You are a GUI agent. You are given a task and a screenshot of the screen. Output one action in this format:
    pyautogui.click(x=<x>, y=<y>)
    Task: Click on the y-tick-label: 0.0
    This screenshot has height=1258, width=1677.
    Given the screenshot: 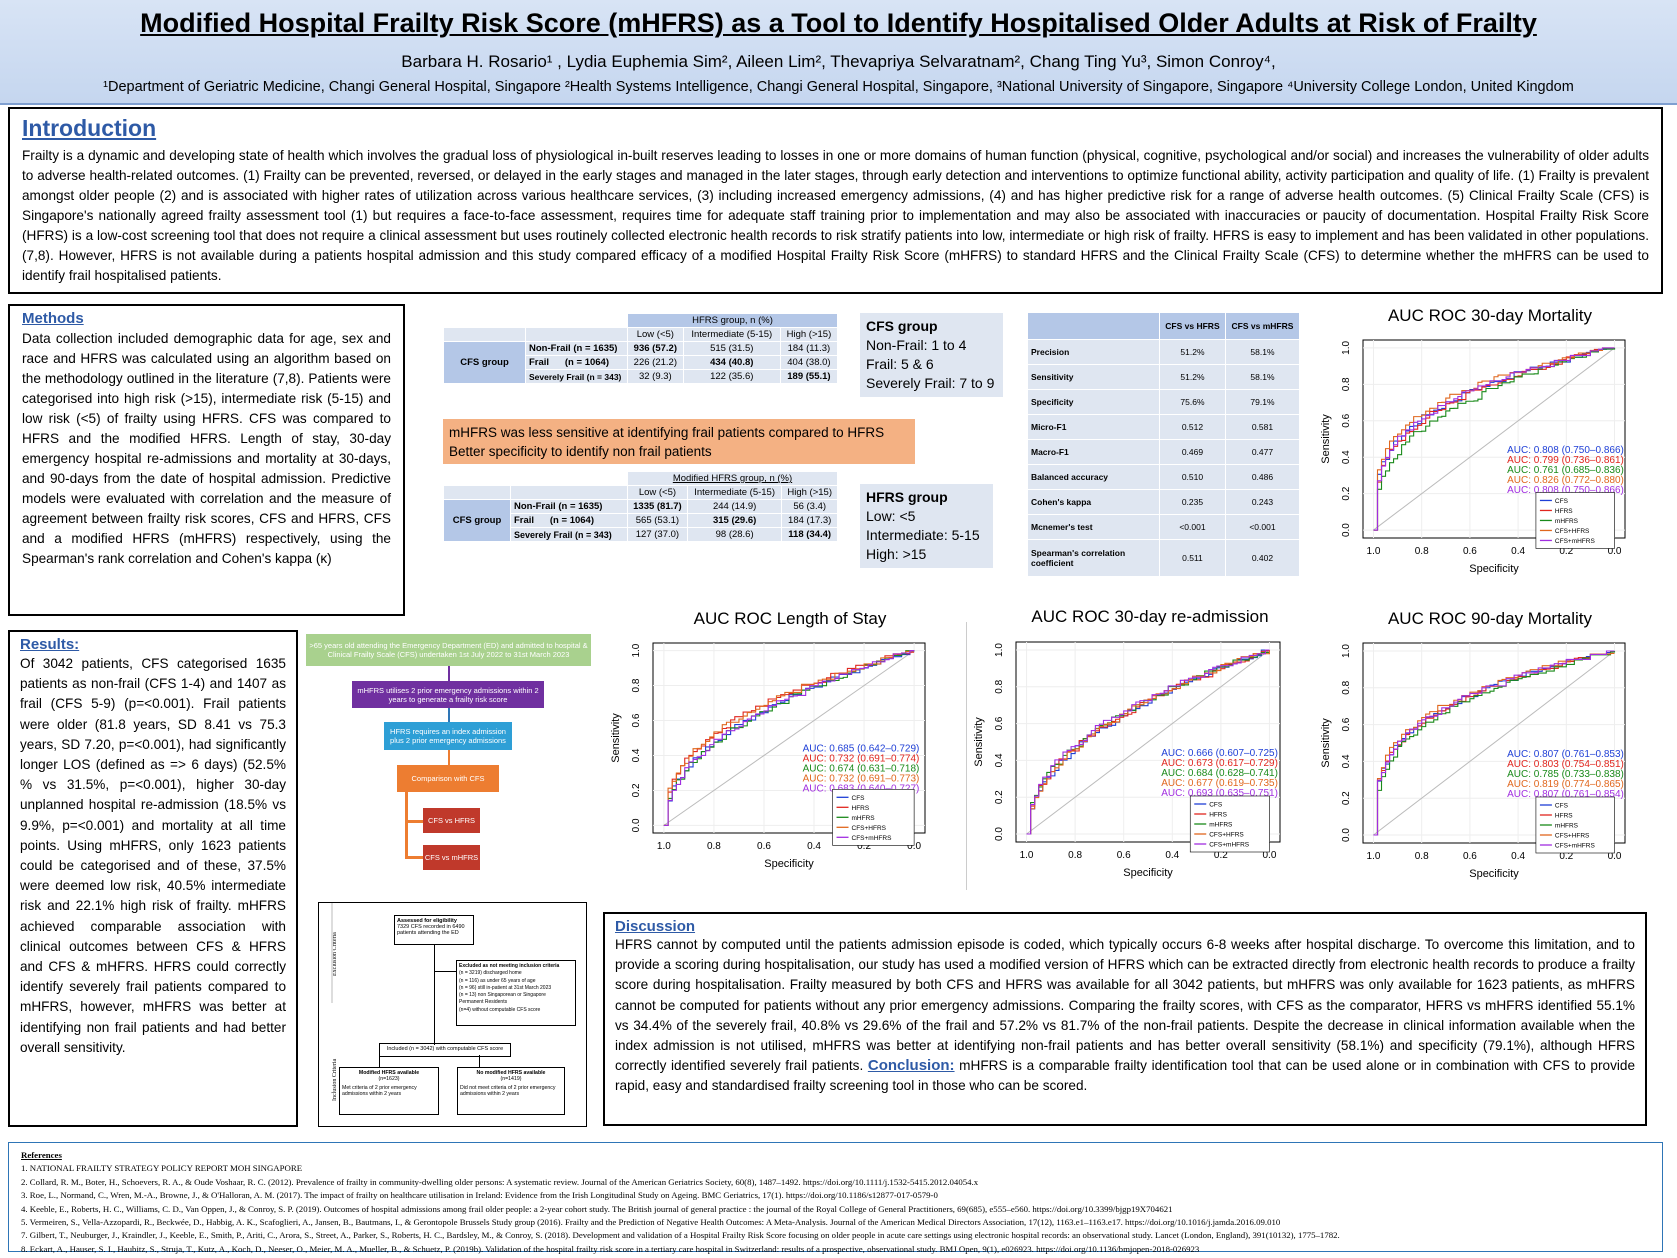 What is the action you would take?
    pyautogui.click(x=1346, y=530)
    